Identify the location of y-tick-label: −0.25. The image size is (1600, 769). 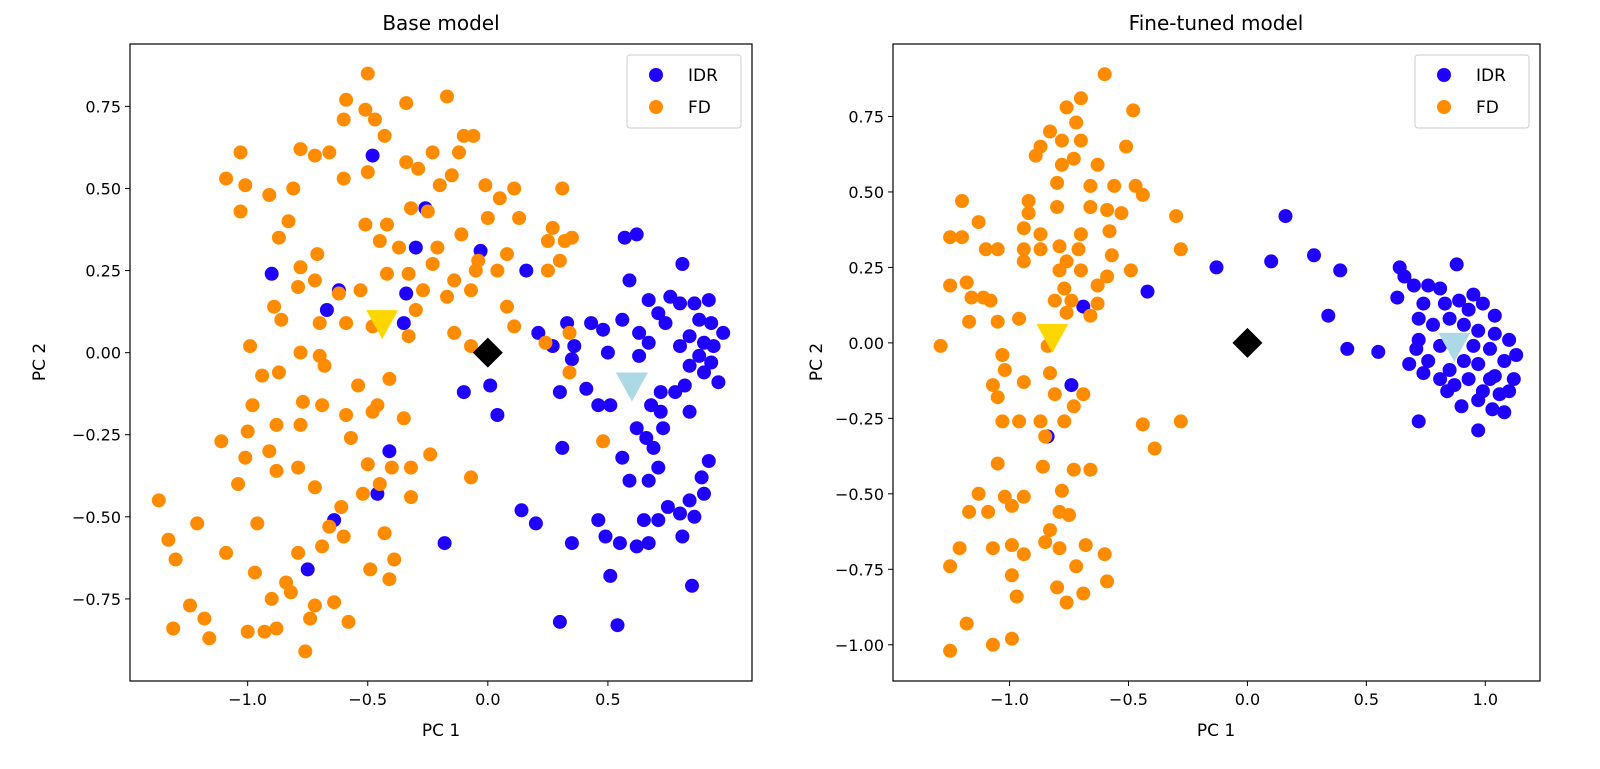
(859, 418).